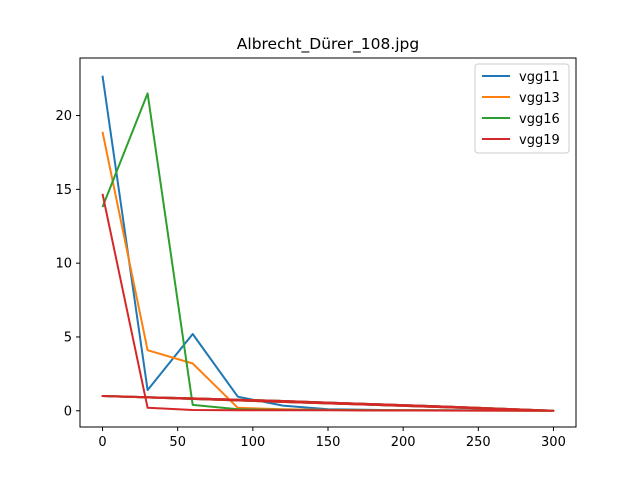 Image resolution: width=640 pixels, height=480 pixels. What do you see at coordinates (177, 442) in the screenshot?
I see `x-tick-label: 50` at bounding box center [177, 442].